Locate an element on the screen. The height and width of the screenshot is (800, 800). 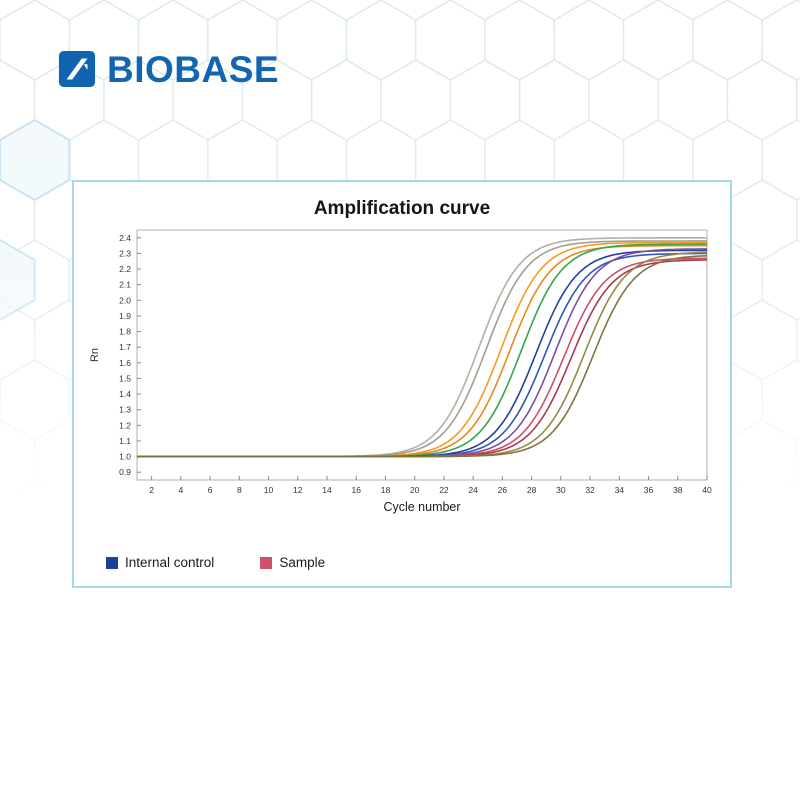
x-tick-label: 34 is located at coordinates (620, 490).